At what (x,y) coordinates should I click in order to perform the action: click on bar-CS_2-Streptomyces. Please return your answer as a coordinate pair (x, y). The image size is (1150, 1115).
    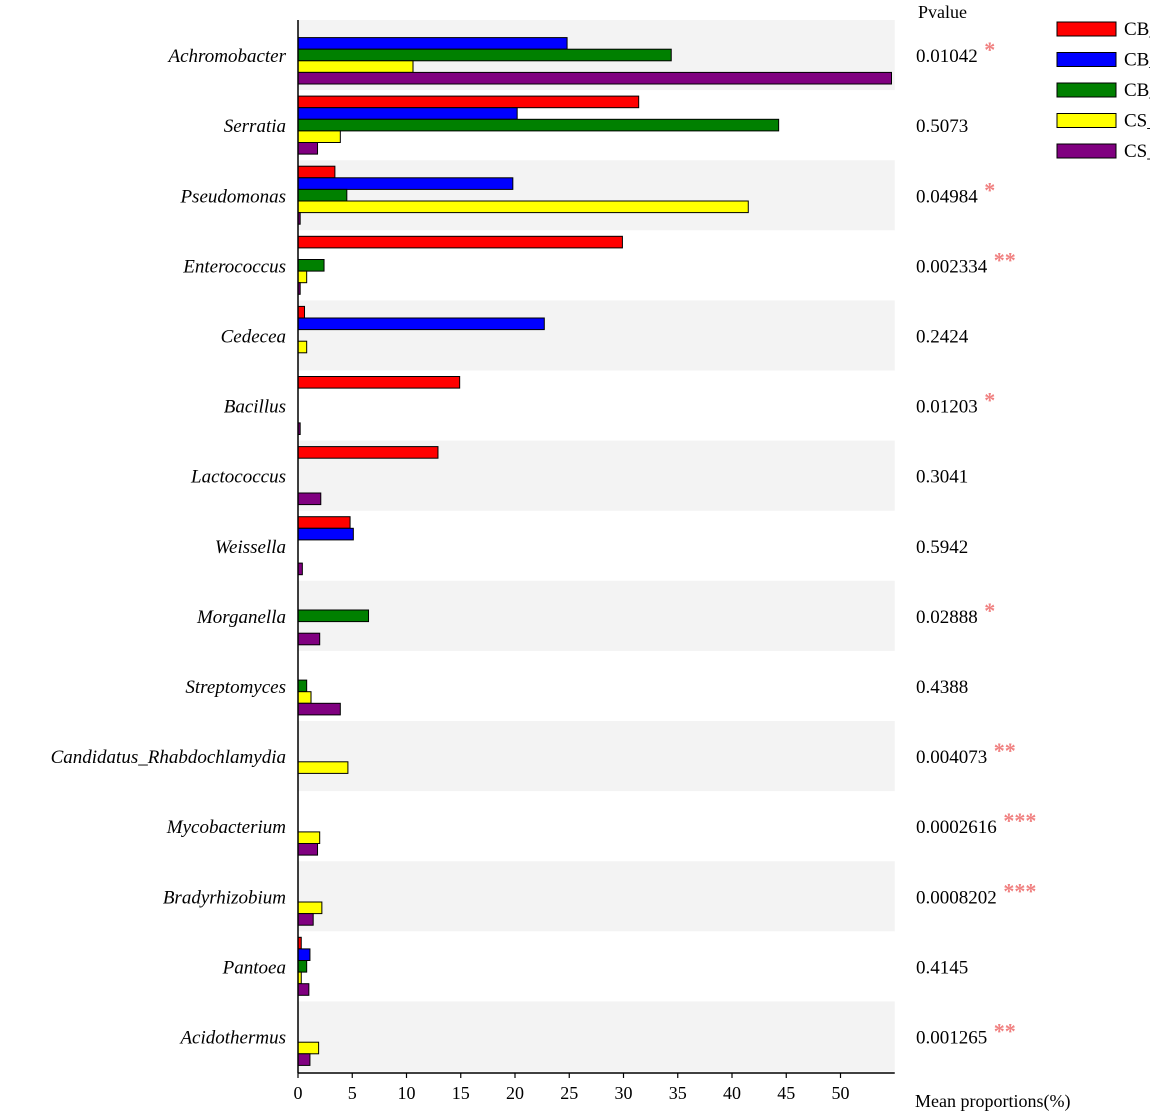
    Looking at the image, I should click on (304, 697).